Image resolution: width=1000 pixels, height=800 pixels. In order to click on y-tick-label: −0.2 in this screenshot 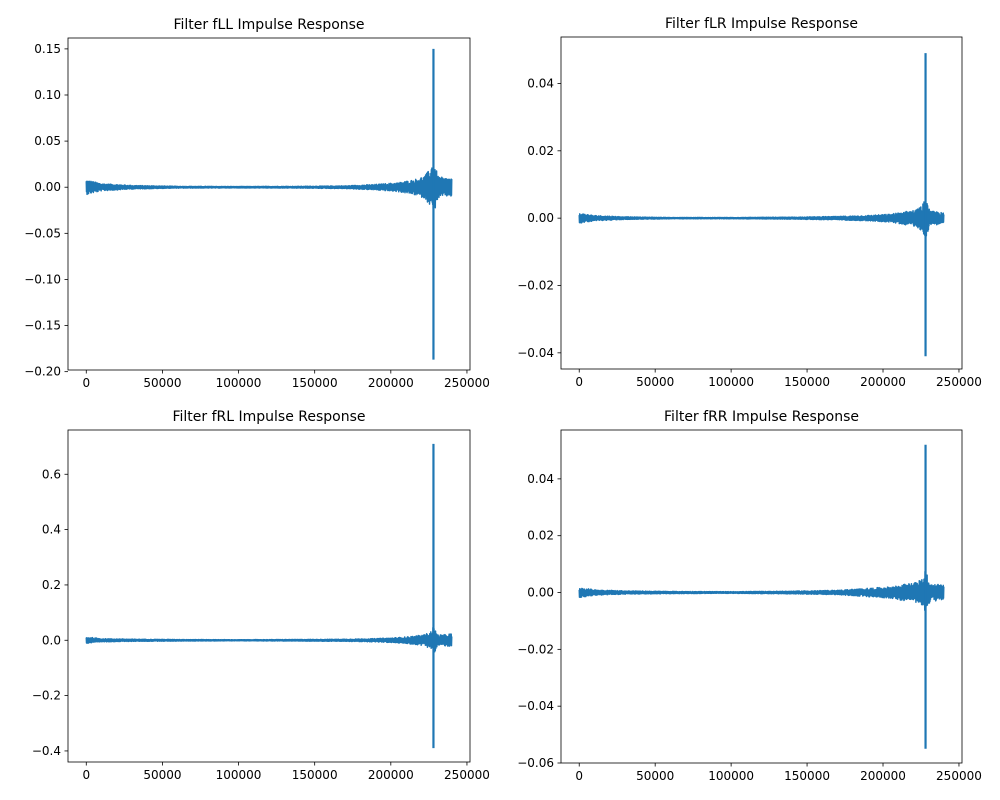, I will do `click(46, 696)`.